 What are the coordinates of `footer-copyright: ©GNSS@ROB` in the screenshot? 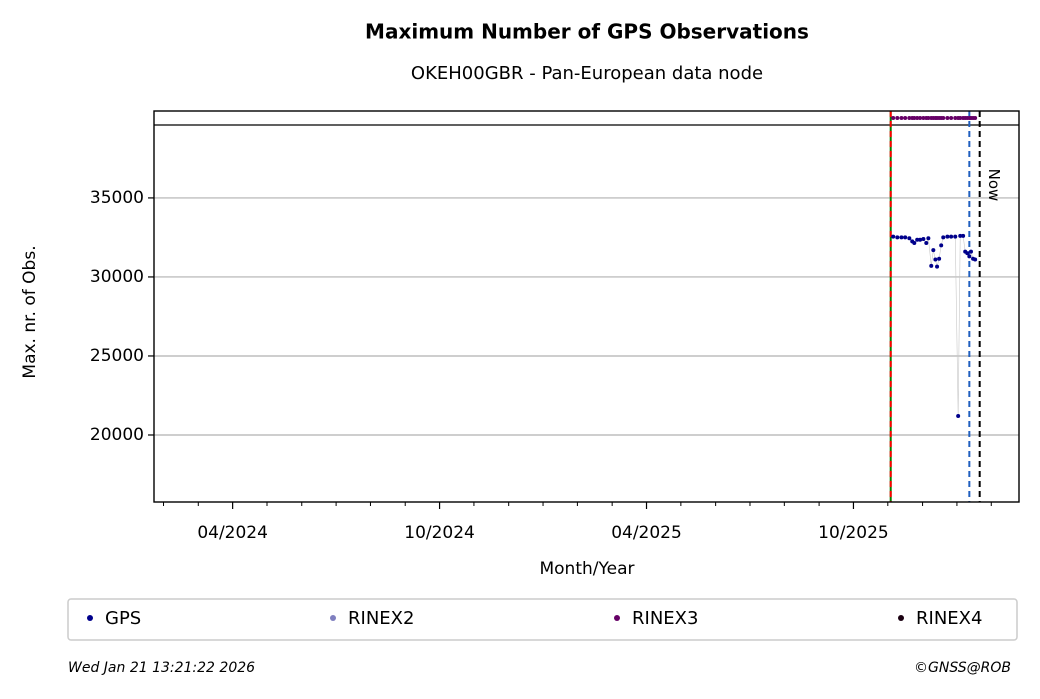 It's located at (962, 668).